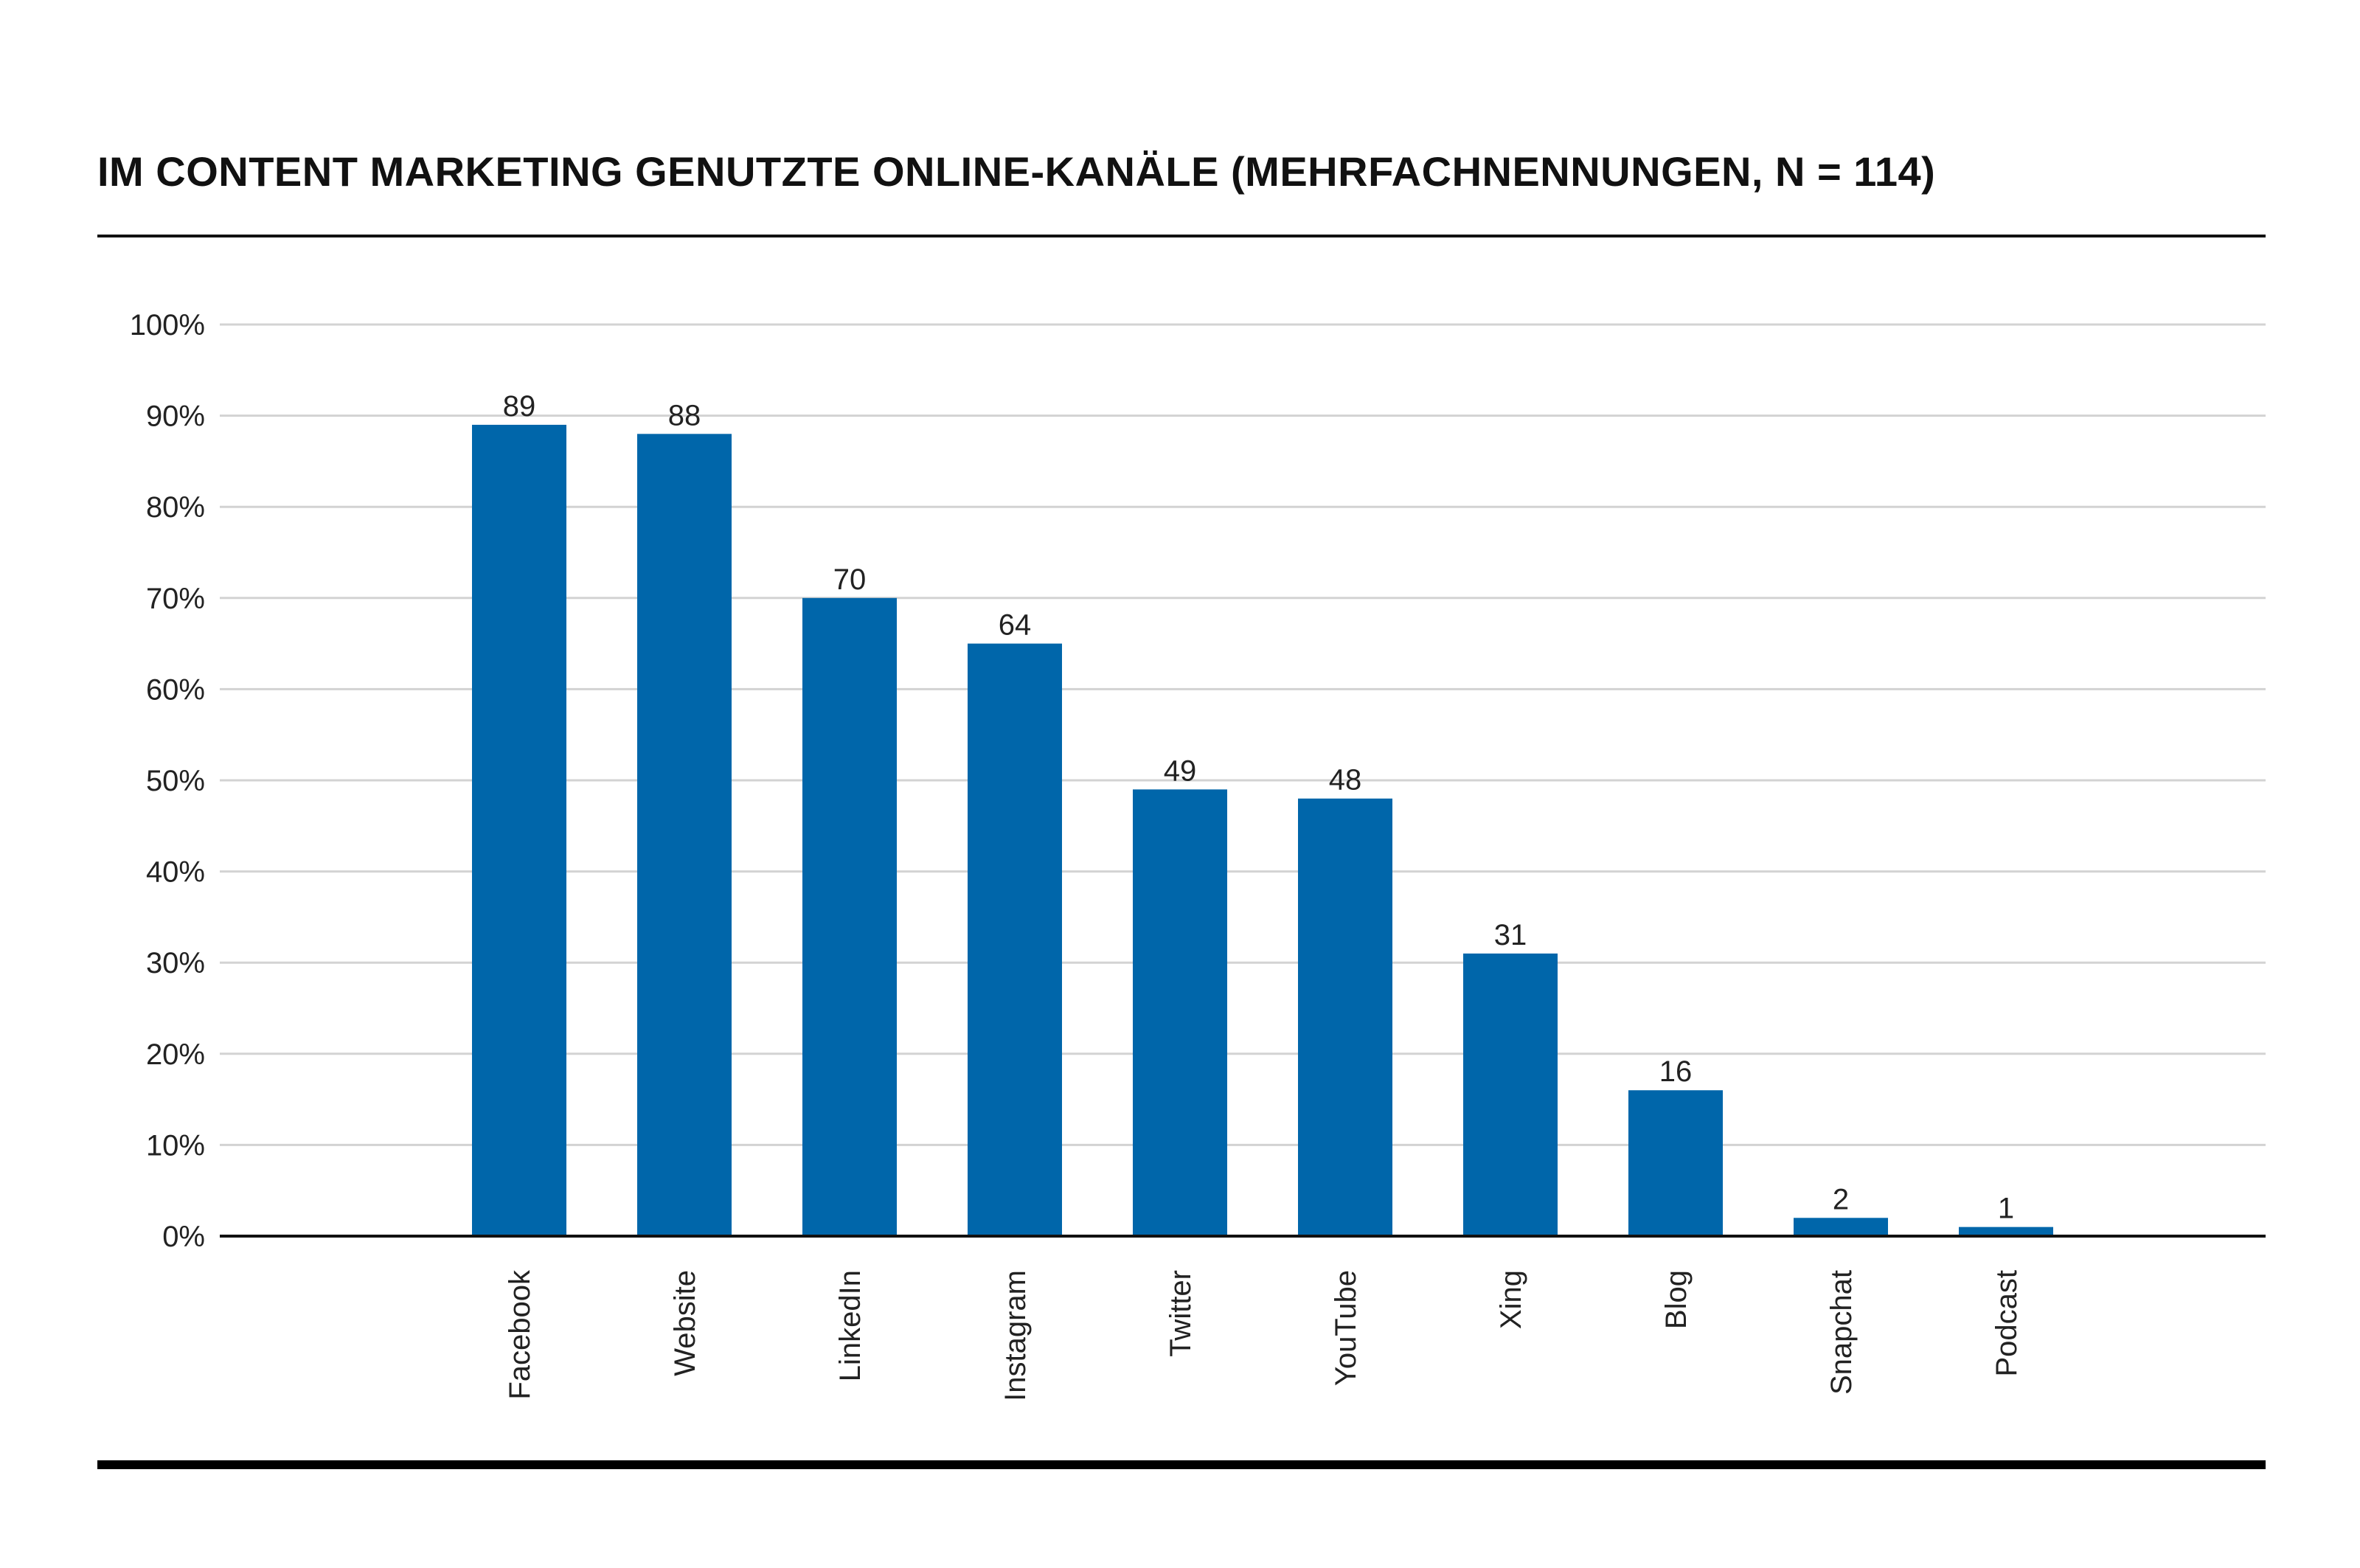  What do you see at coordinates (1180, 1012) in the screenshot?
I see `bar-twitter` at bounding box center [1180, 1012].